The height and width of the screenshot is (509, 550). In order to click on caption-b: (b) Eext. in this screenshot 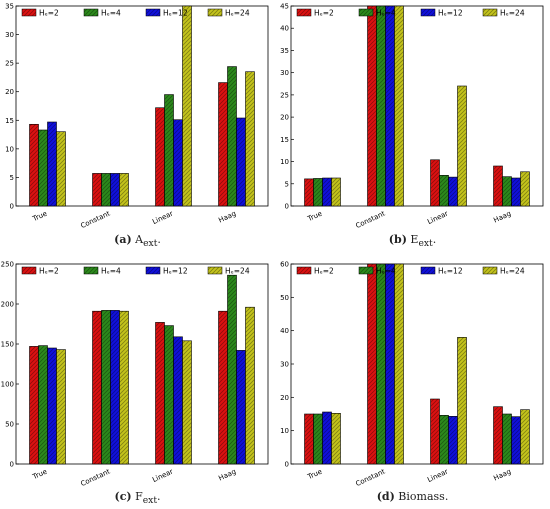, I will do `click(412, 241)`.